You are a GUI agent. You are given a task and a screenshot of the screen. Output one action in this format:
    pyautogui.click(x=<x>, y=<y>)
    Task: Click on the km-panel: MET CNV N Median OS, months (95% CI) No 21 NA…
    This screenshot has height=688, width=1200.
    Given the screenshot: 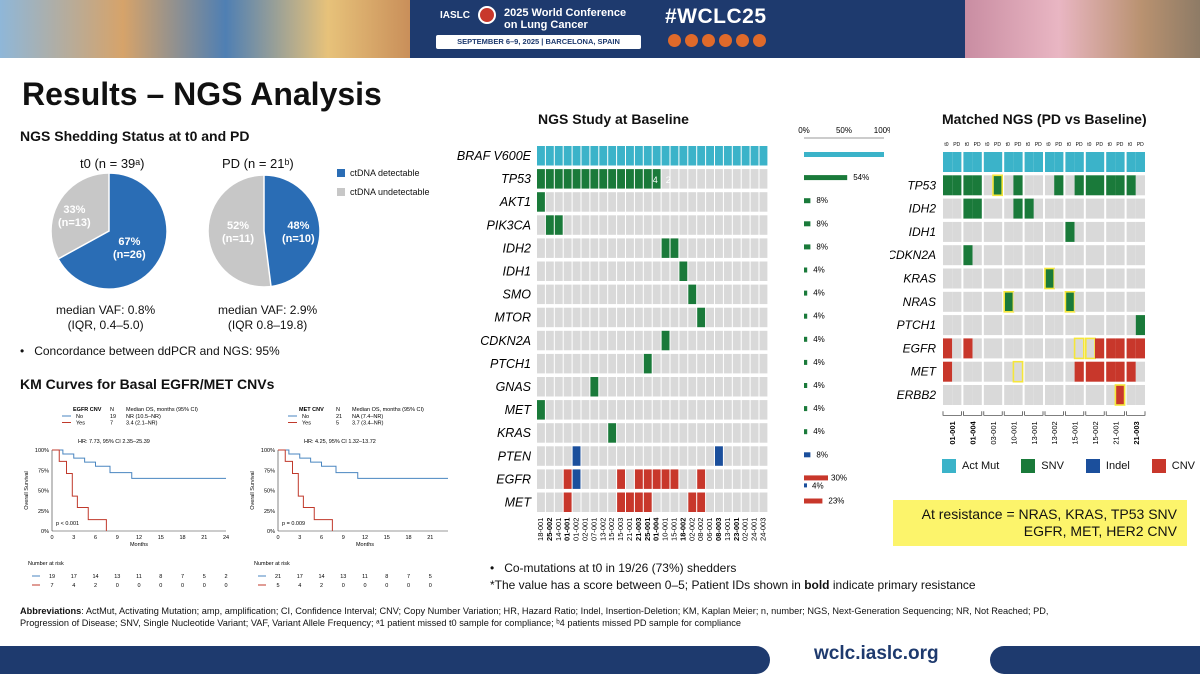 What is the action you would take?
    pyautogui.click(x=349, y=498)
    